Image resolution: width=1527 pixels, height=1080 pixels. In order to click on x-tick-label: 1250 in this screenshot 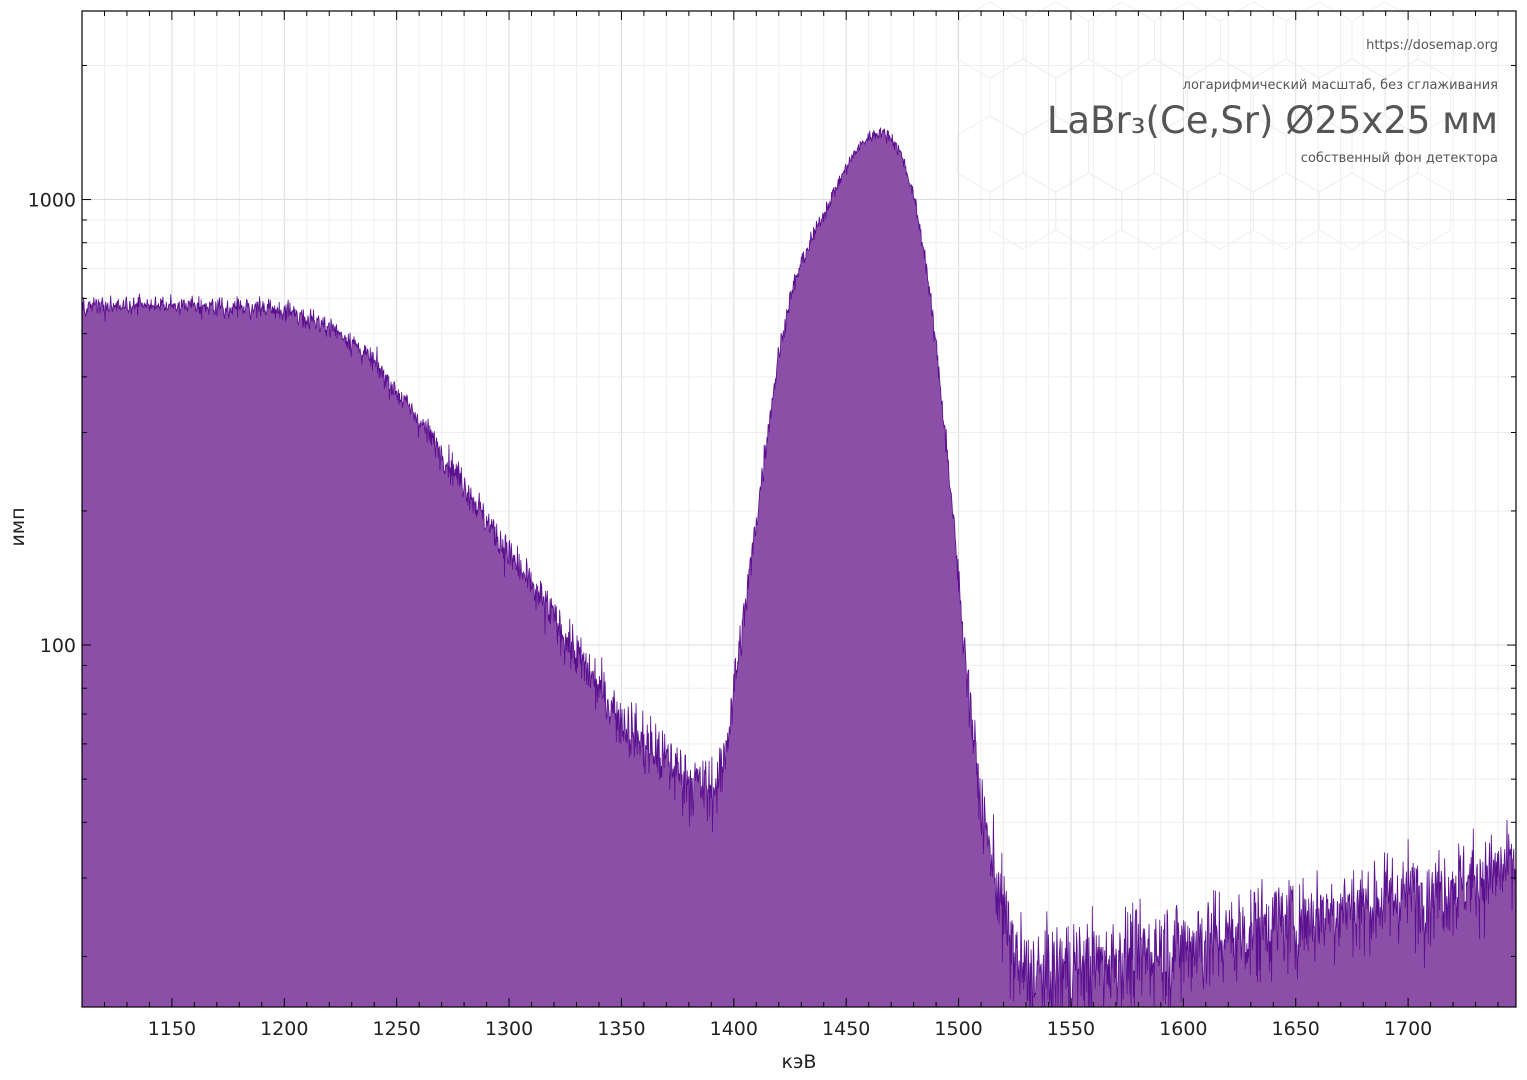, I will do `click(396, 1029)`.